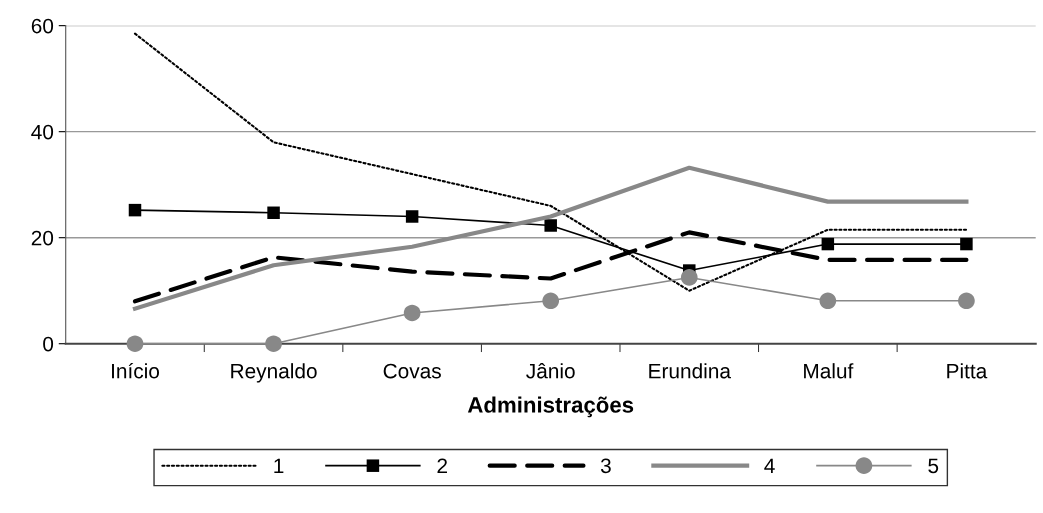 Image resolution: width=1043 pixels, height=513 pixels. Describe the element at coordinates (967, 371) in the screenshot. I see `x-tick-label: Pitta` at that location.